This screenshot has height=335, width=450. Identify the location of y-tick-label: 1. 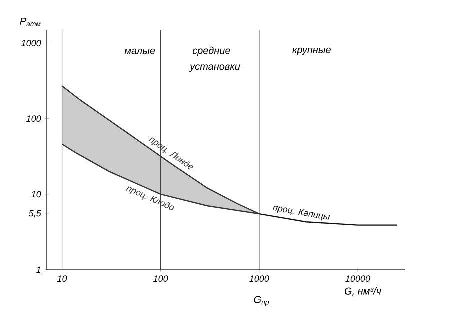
(38, 270).